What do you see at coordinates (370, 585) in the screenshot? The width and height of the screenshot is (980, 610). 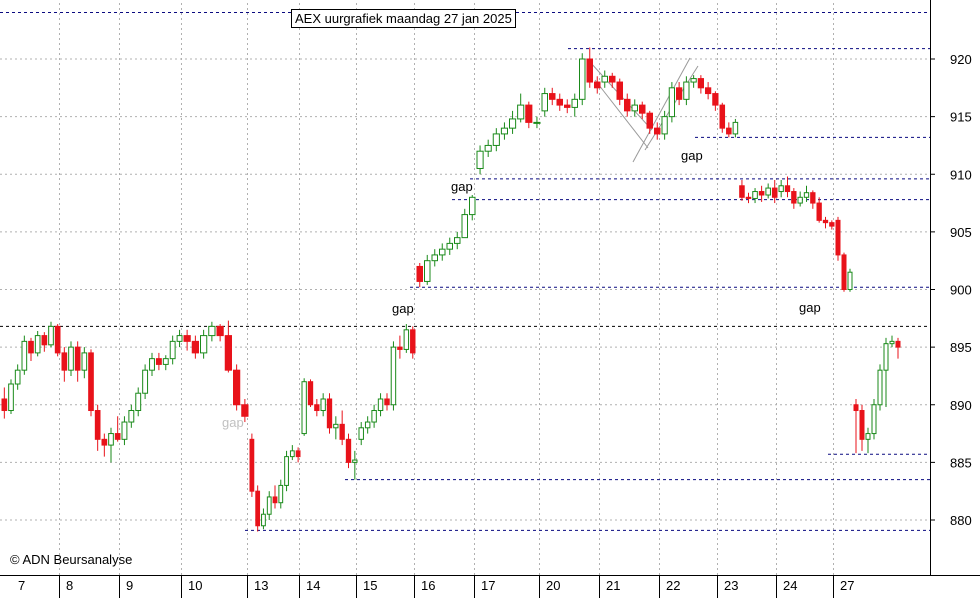 I see `x-tick-label: 15` at bounding box center [370, 585].